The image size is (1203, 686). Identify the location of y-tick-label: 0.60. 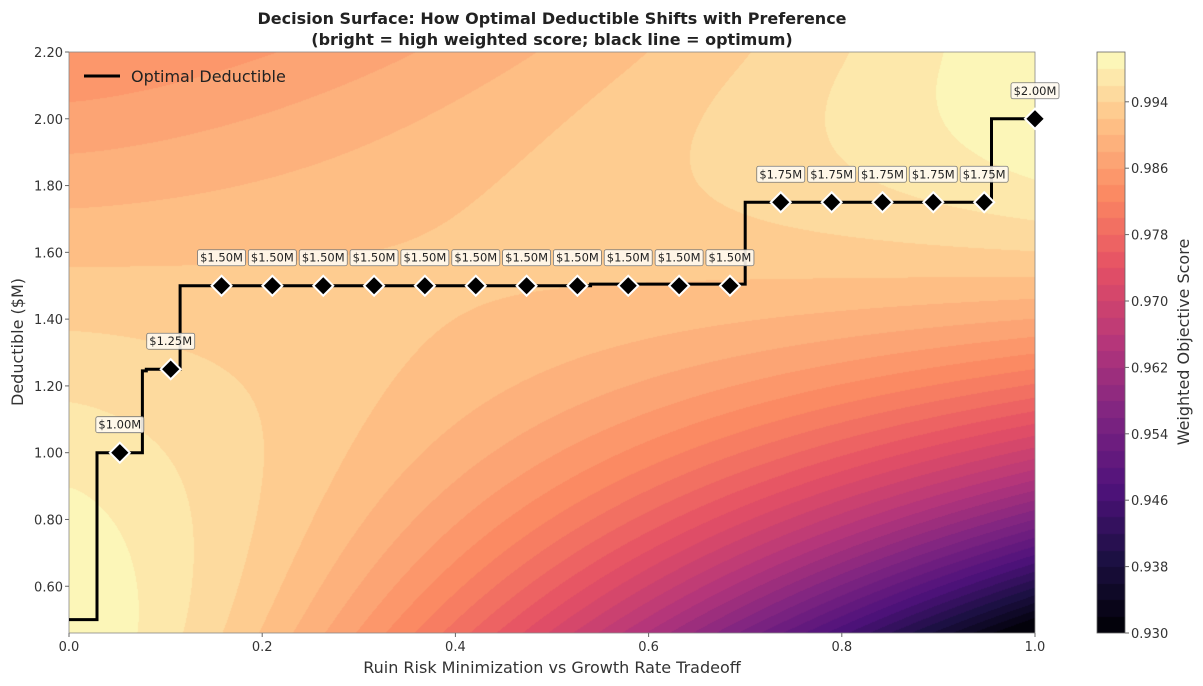
(48, 587).